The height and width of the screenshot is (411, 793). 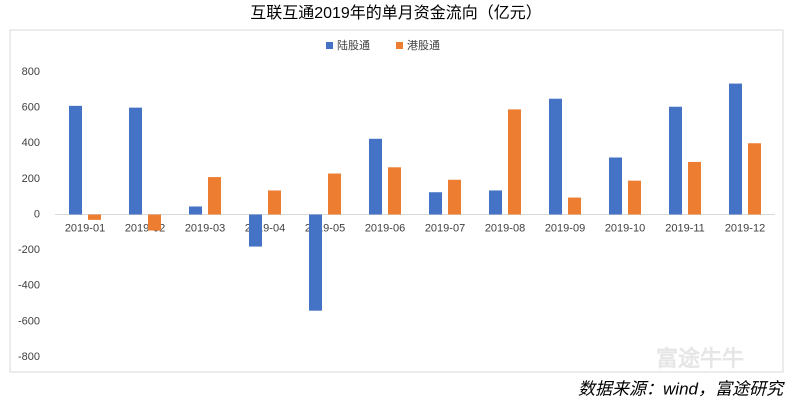 What do you see at coordinates (37, 214) in the screenshot?
I see `y-tick-label: 0` at bounding box center [37, 214].